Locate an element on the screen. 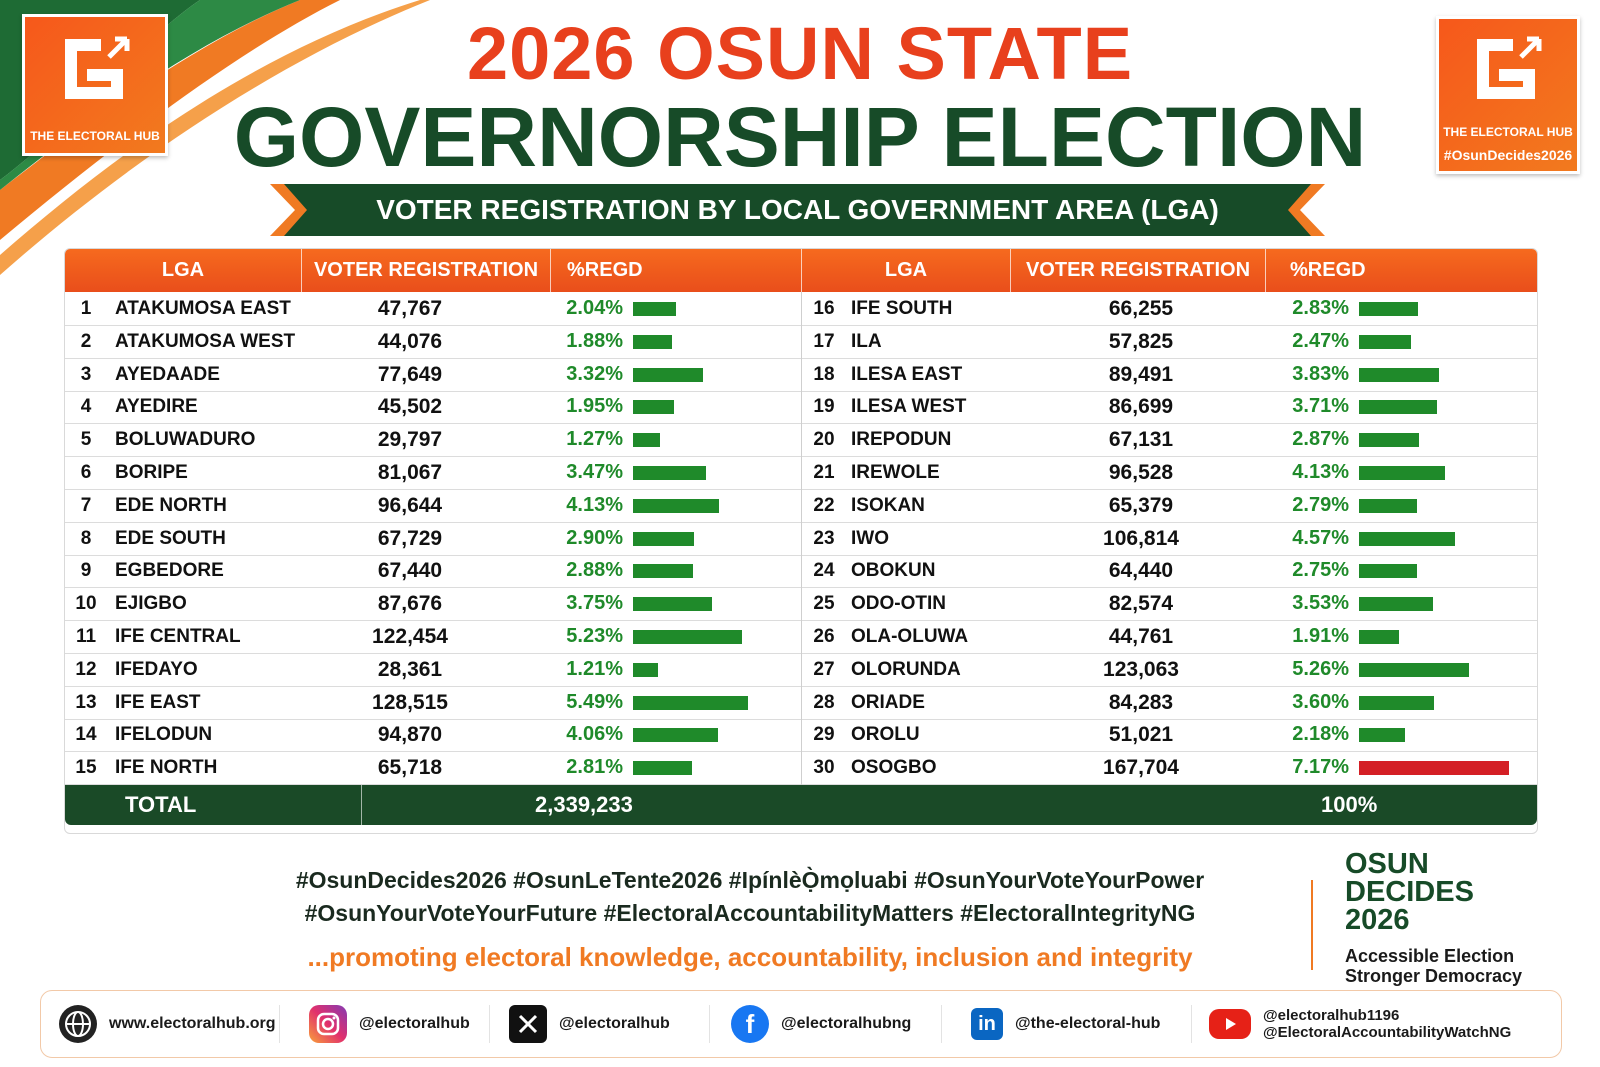 Image resolution: width=1600 pixels, height=1067 pixels. row-percent: 5.49% is located at coordinates (594, 701).